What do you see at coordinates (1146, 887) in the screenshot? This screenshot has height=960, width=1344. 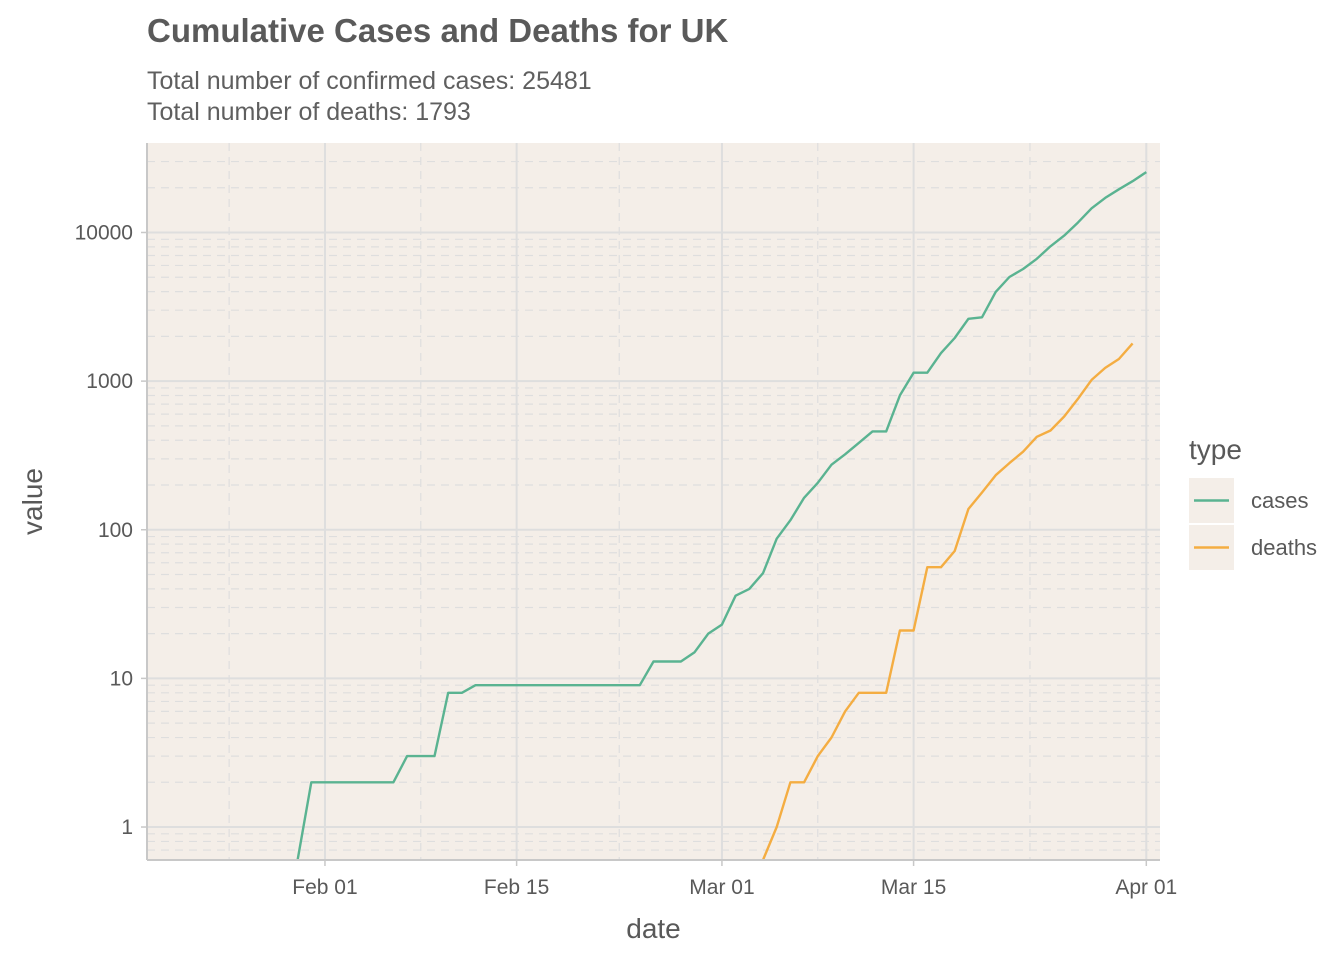 I see `x-tick-label: Apr 01` at bounding box center [1146, 887].